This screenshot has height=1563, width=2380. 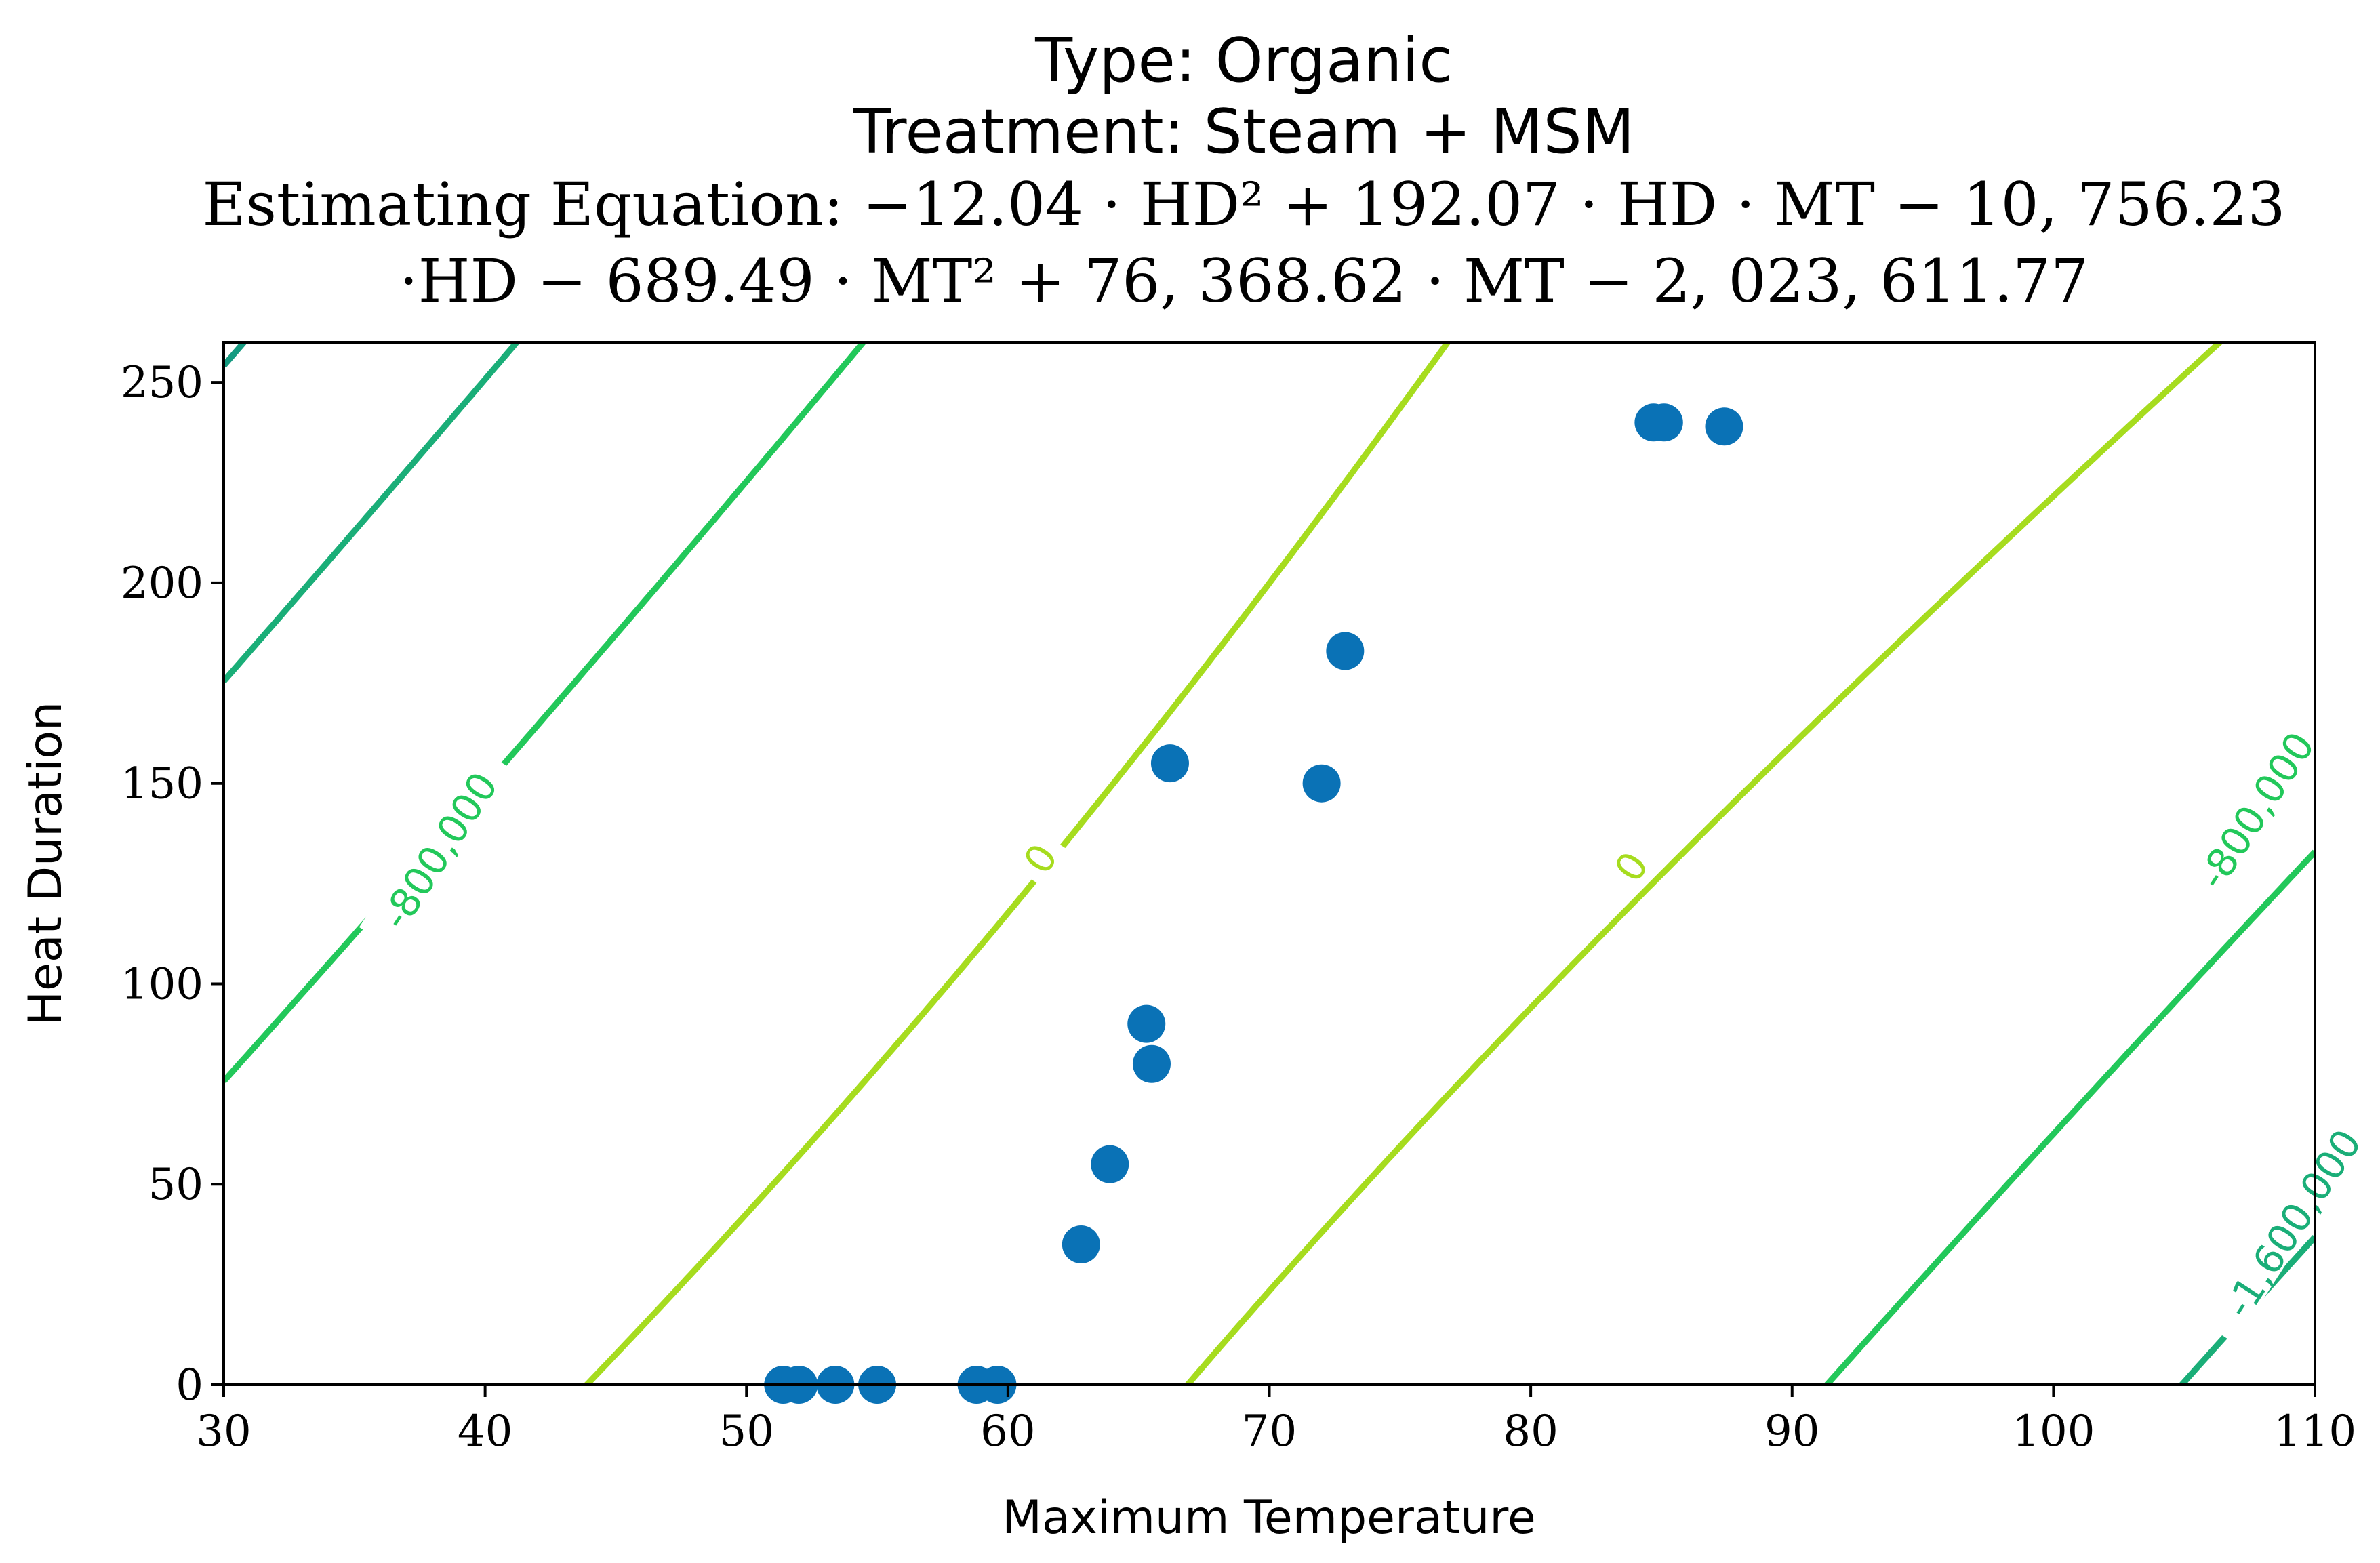 I want to click on y-tick-label: 0, so click(x=189, y=1385).